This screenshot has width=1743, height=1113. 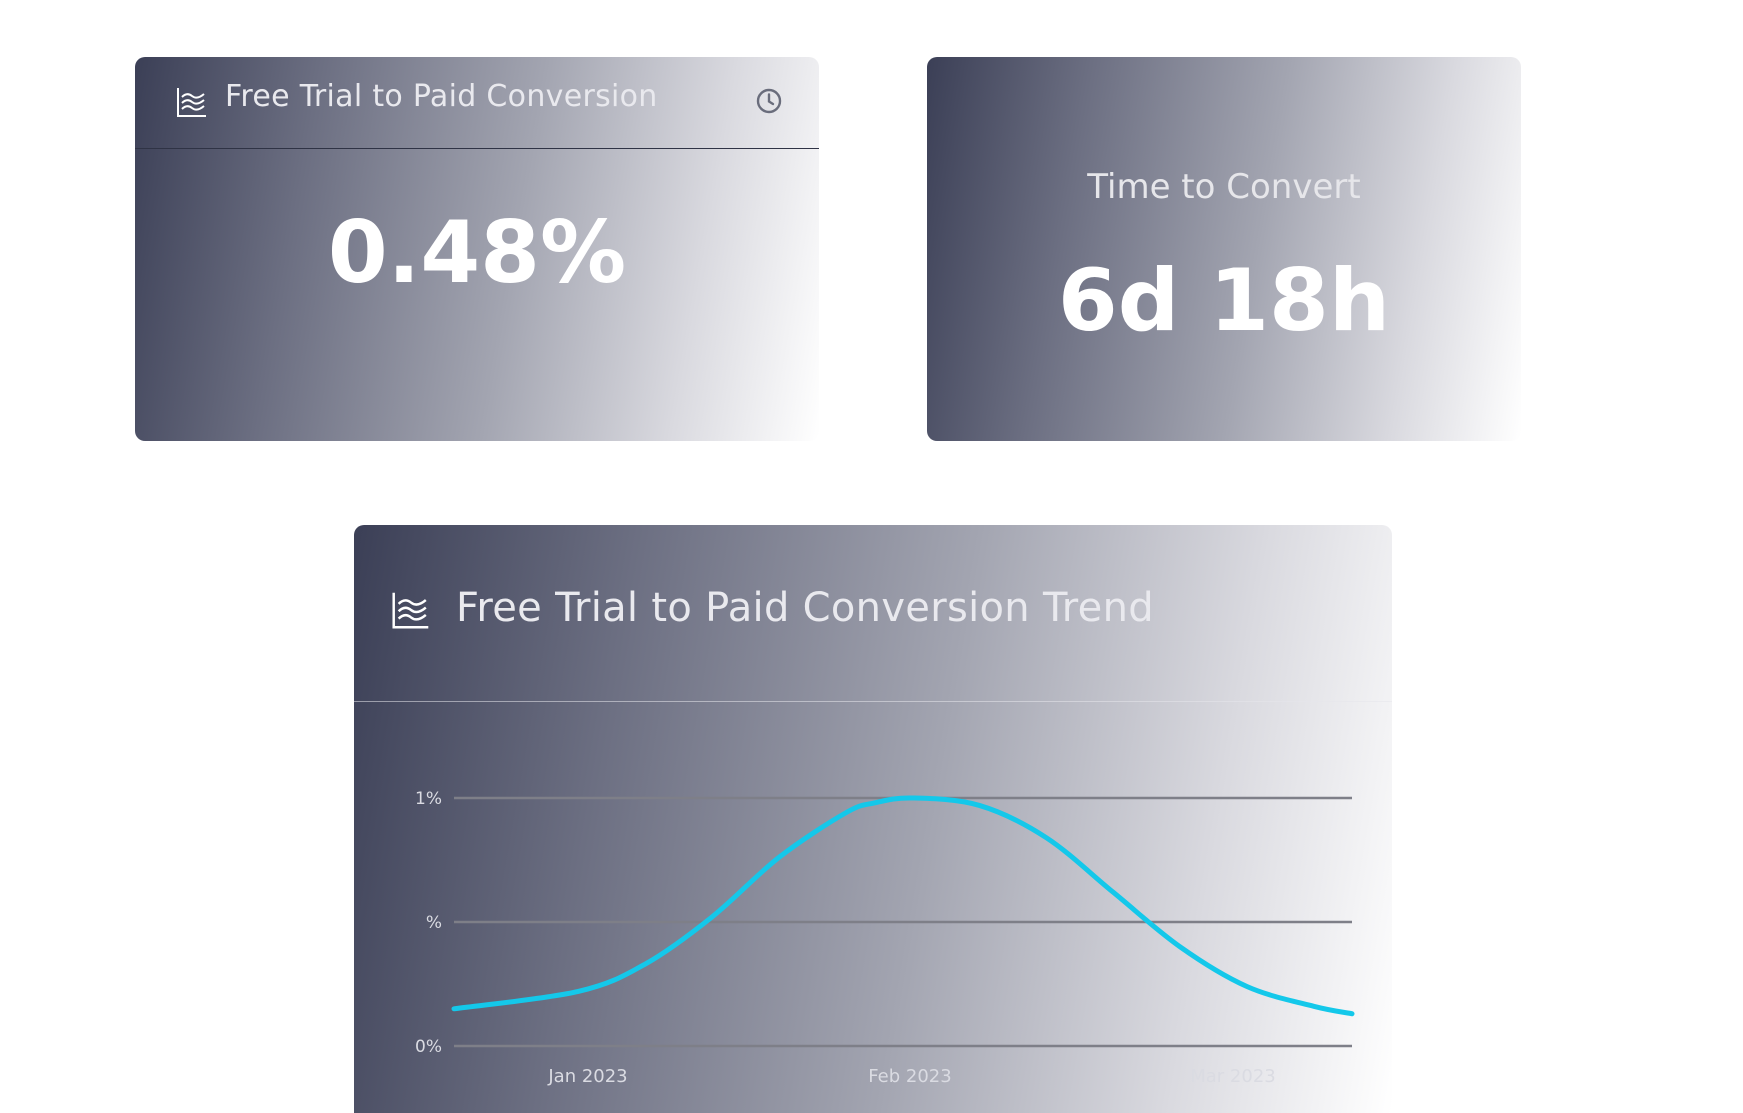 What do you see at coordinates (434, 923) in the screenshot?
I see `y-tick-label: %` at bounding box center [434, 923].